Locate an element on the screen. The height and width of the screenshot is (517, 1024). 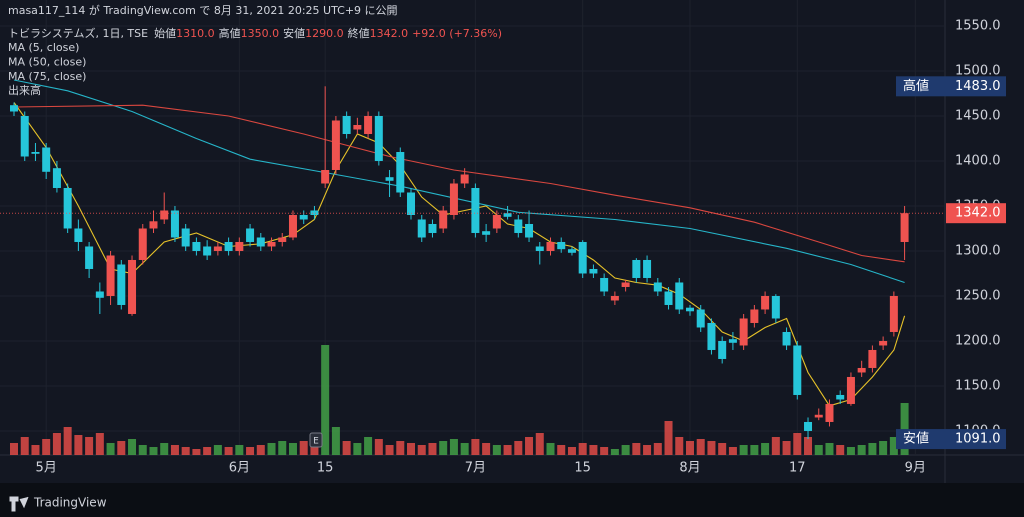
symbol-title: トビラシステムズ, 1日, TSE is located at coordinates (78, 33).